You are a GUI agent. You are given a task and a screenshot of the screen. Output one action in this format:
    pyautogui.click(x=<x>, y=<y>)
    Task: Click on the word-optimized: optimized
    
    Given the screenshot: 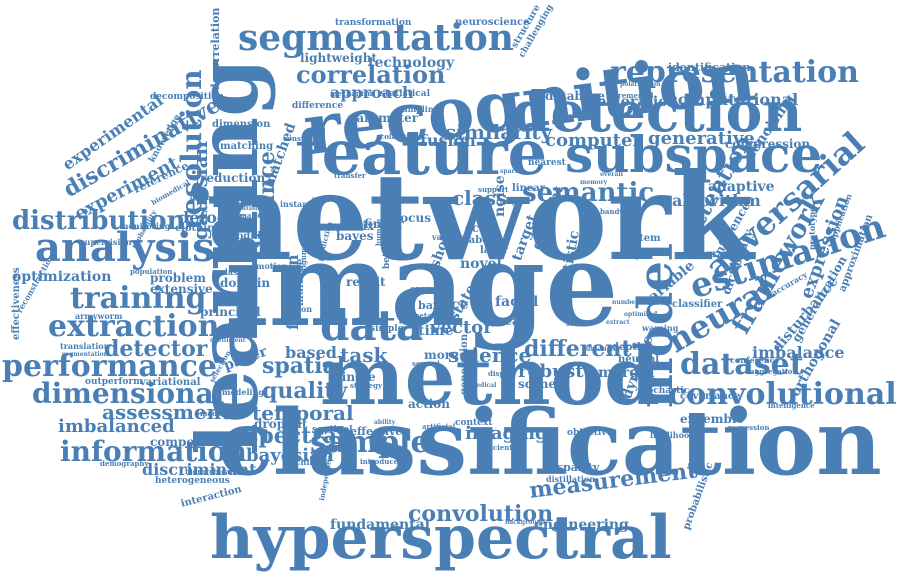 What is the action you would take?
    pyautogui.click(x=641, y=314)
    